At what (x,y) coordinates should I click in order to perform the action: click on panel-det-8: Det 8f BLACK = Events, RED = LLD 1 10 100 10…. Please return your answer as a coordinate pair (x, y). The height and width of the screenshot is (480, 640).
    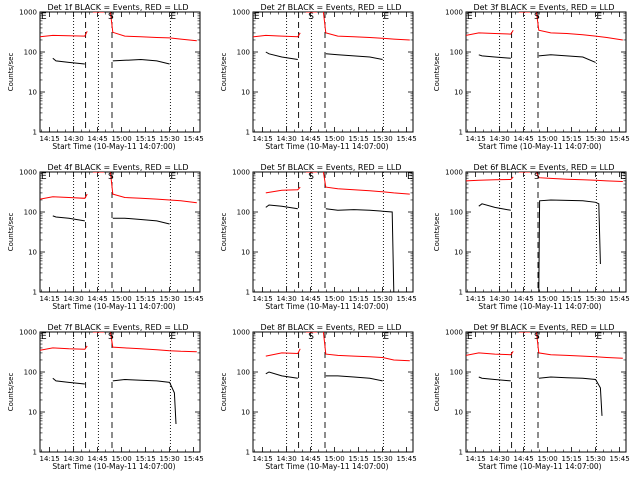
    Looking at the image, I should click on (318, 397).